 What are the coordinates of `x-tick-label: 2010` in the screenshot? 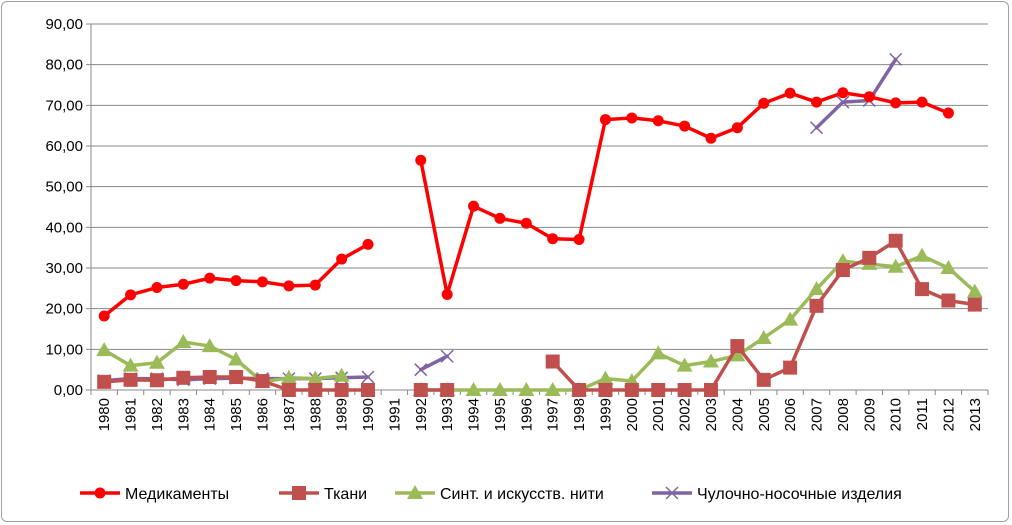 It's located at (896, 414).